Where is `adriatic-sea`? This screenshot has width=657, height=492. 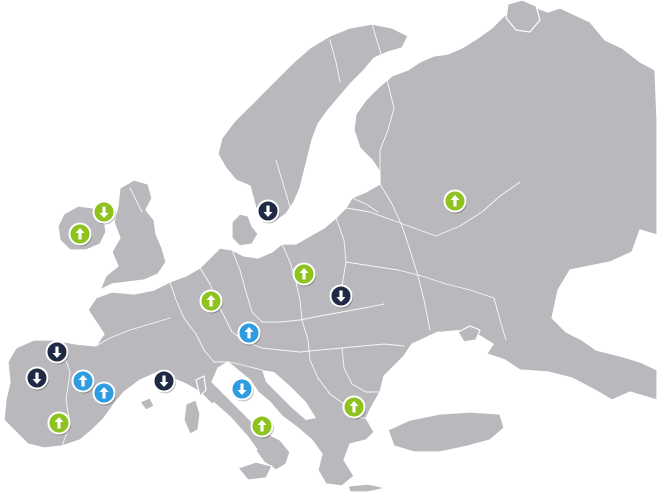
adriatic-sea is located at coordinates (289, 395).